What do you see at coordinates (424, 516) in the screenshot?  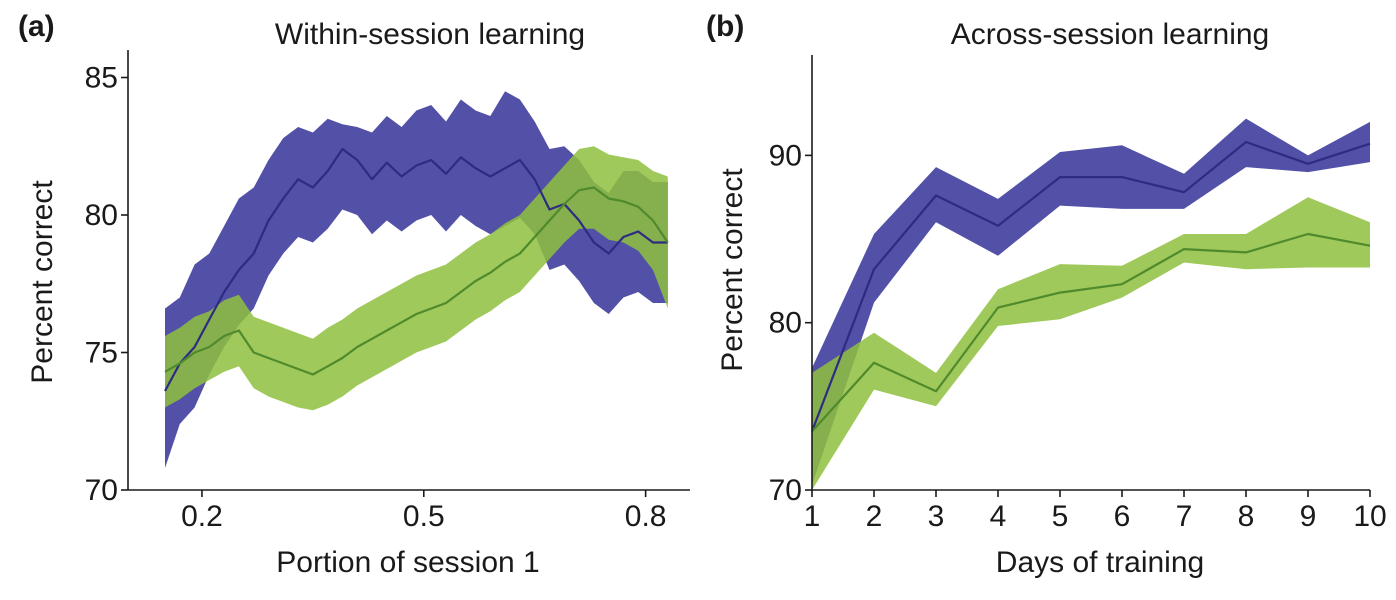 I see `panel-a-x-tick-label: 0.5` at bounding box center [424, 516].